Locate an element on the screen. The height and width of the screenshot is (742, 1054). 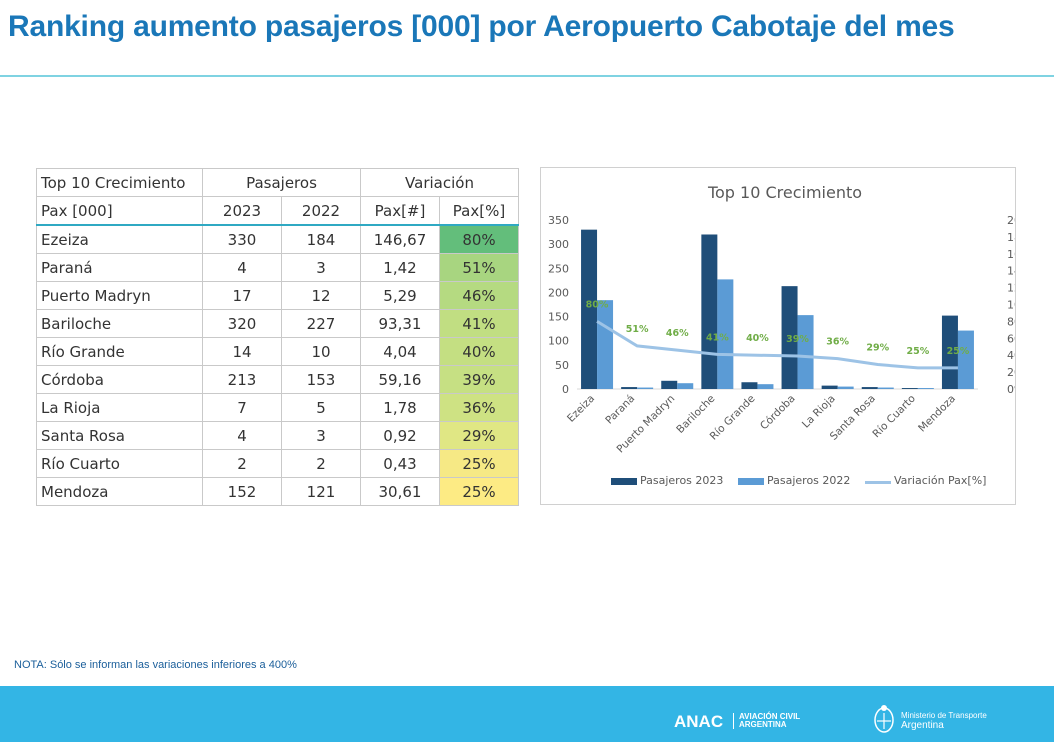
table-row: Puerto Madryn 17 12 5,29 46% is located at coordinates (277, 295).